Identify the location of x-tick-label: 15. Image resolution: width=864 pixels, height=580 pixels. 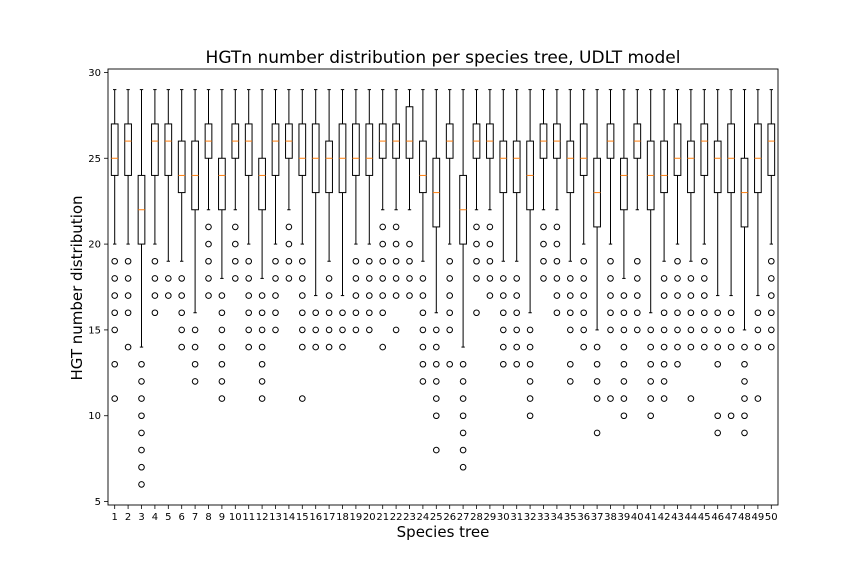
(302, 517).